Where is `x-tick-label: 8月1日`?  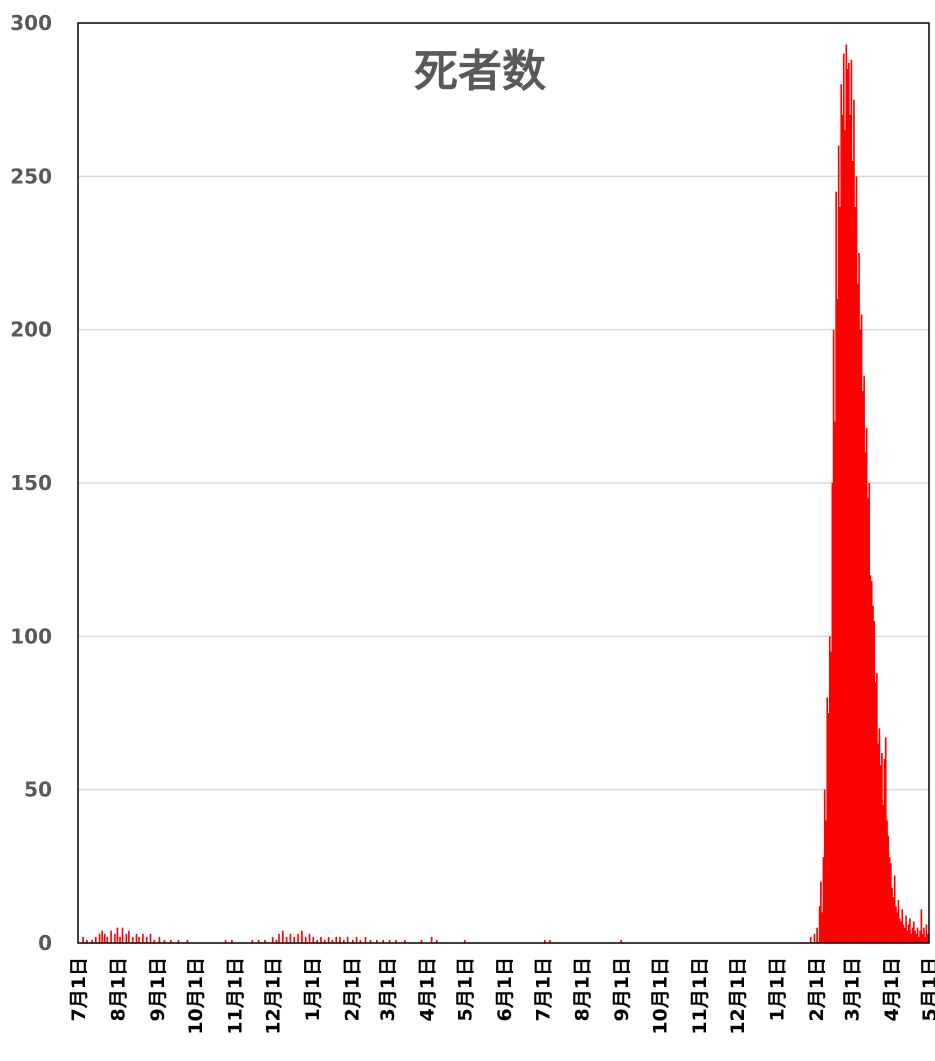
x-tick-label: 8月1日 is located at coordinates (118, 989).